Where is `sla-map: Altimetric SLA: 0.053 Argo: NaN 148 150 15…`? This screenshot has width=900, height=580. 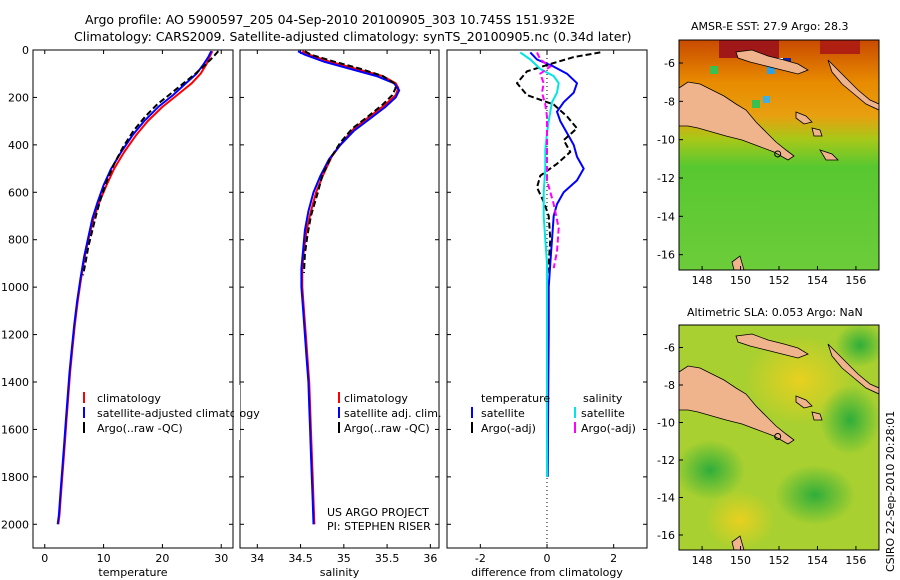
sla-map: Altimetric SLA: 0.053 Argo: NaN 148 150 15… is located at coordinates (768, 436).